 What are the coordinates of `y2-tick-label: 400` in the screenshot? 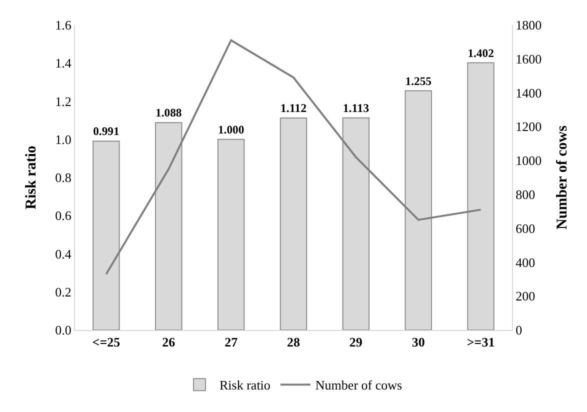 It's located at (526, 262).